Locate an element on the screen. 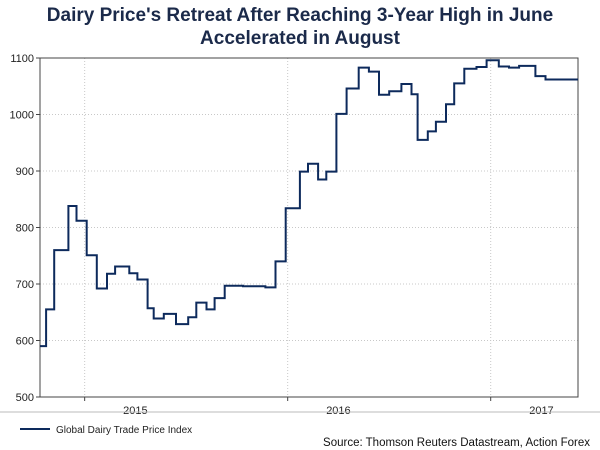  y-tick-label-700: 700 is located at coordinates (25, 285).